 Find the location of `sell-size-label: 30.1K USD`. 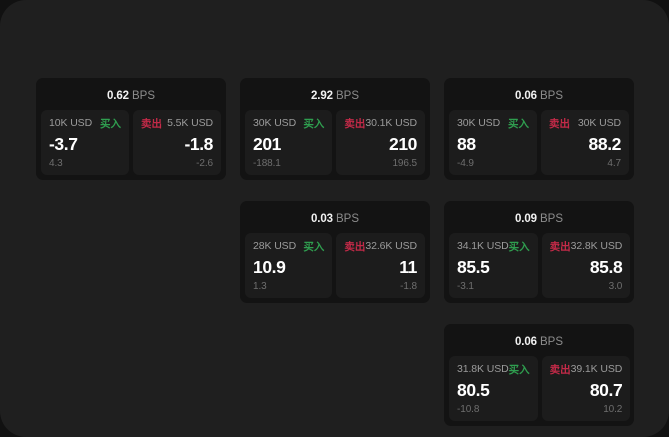

sell-size-label: 30.1K USD is located at coordinates (391, 123).